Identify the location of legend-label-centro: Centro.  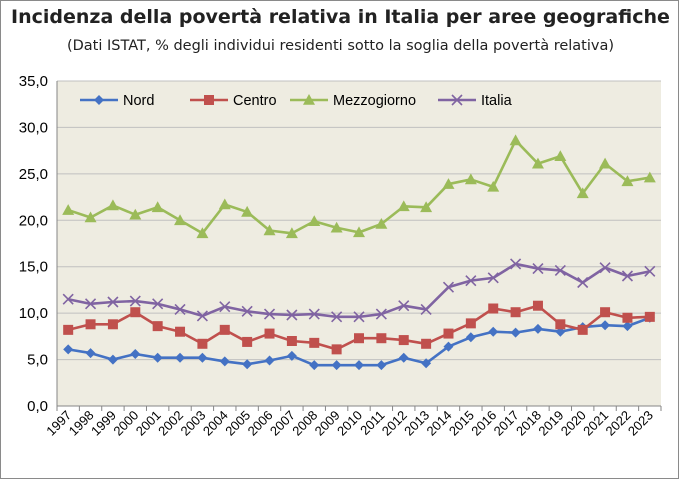
(255, 101).